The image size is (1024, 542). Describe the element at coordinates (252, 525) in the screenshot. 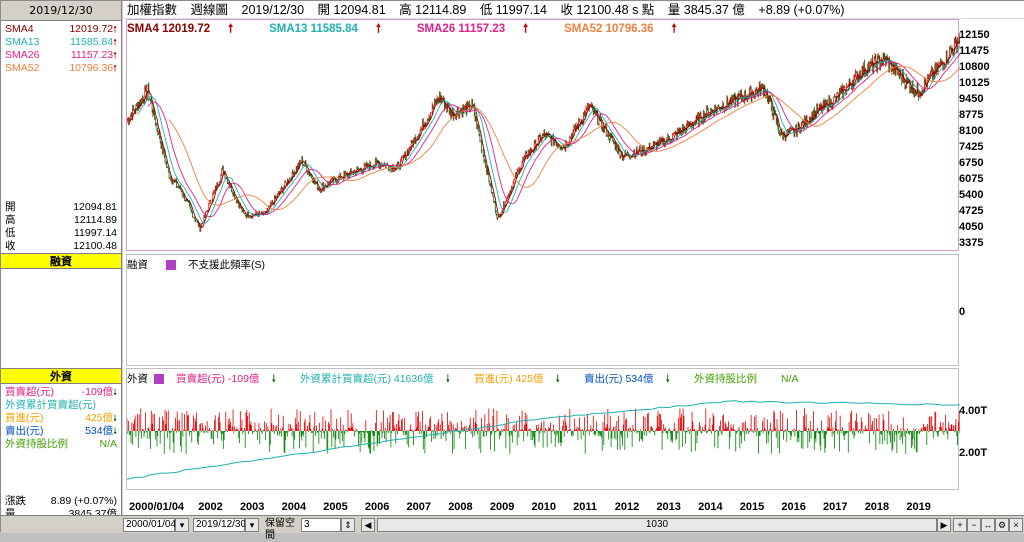

I see `end-date-dropdown-icon: ▾` at that location.